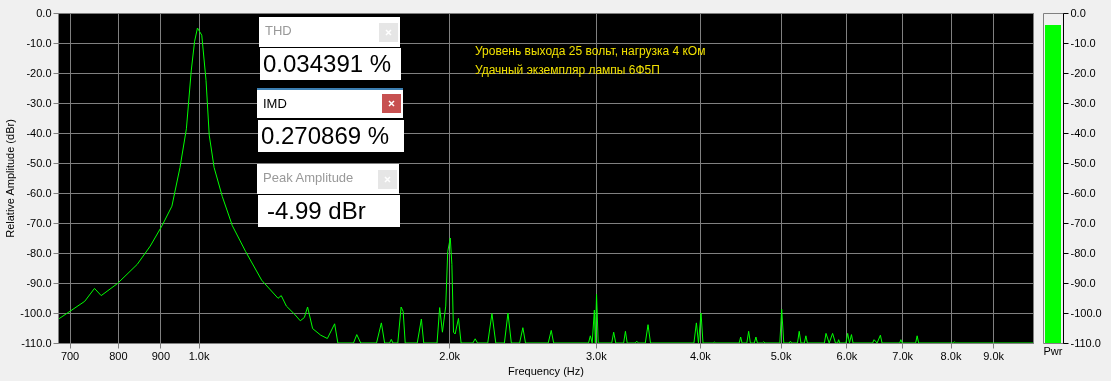 This screenshot has height=381, width=1111. I want to click on annotation: Уровень выхода 25 вольт, нагрузка 4 кОм, so click(590, 51).